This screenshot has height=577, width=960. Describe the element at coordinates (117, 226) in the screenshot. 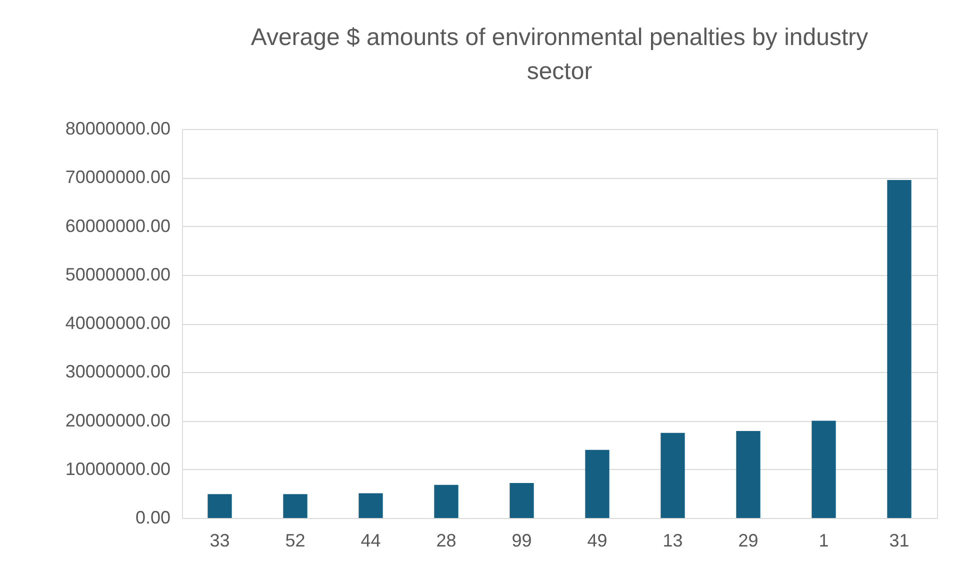

I see `y-tick-label: 60000000.00` at that location.